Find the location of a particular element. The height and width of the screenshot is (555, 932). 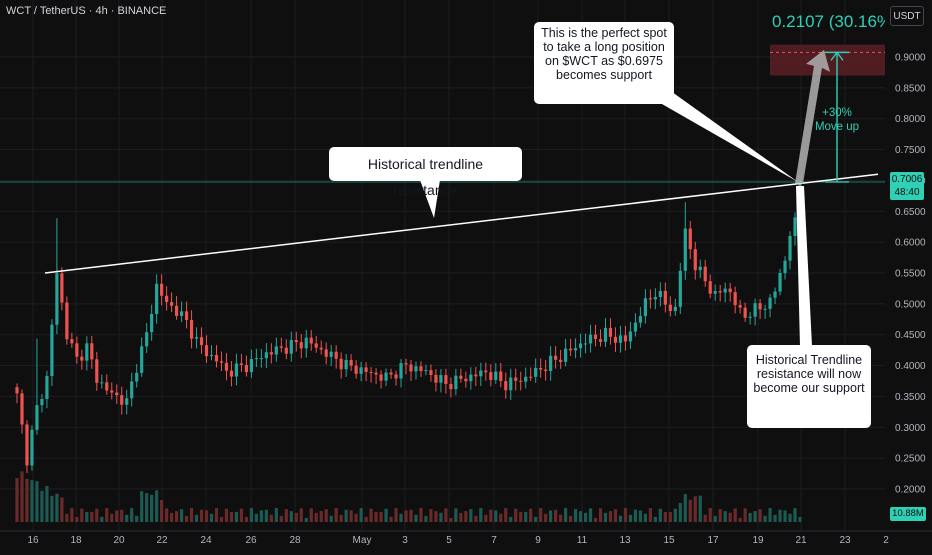

long-callout-line-3: on $WCT as $0.6975 is located at coordinates (604, 61).